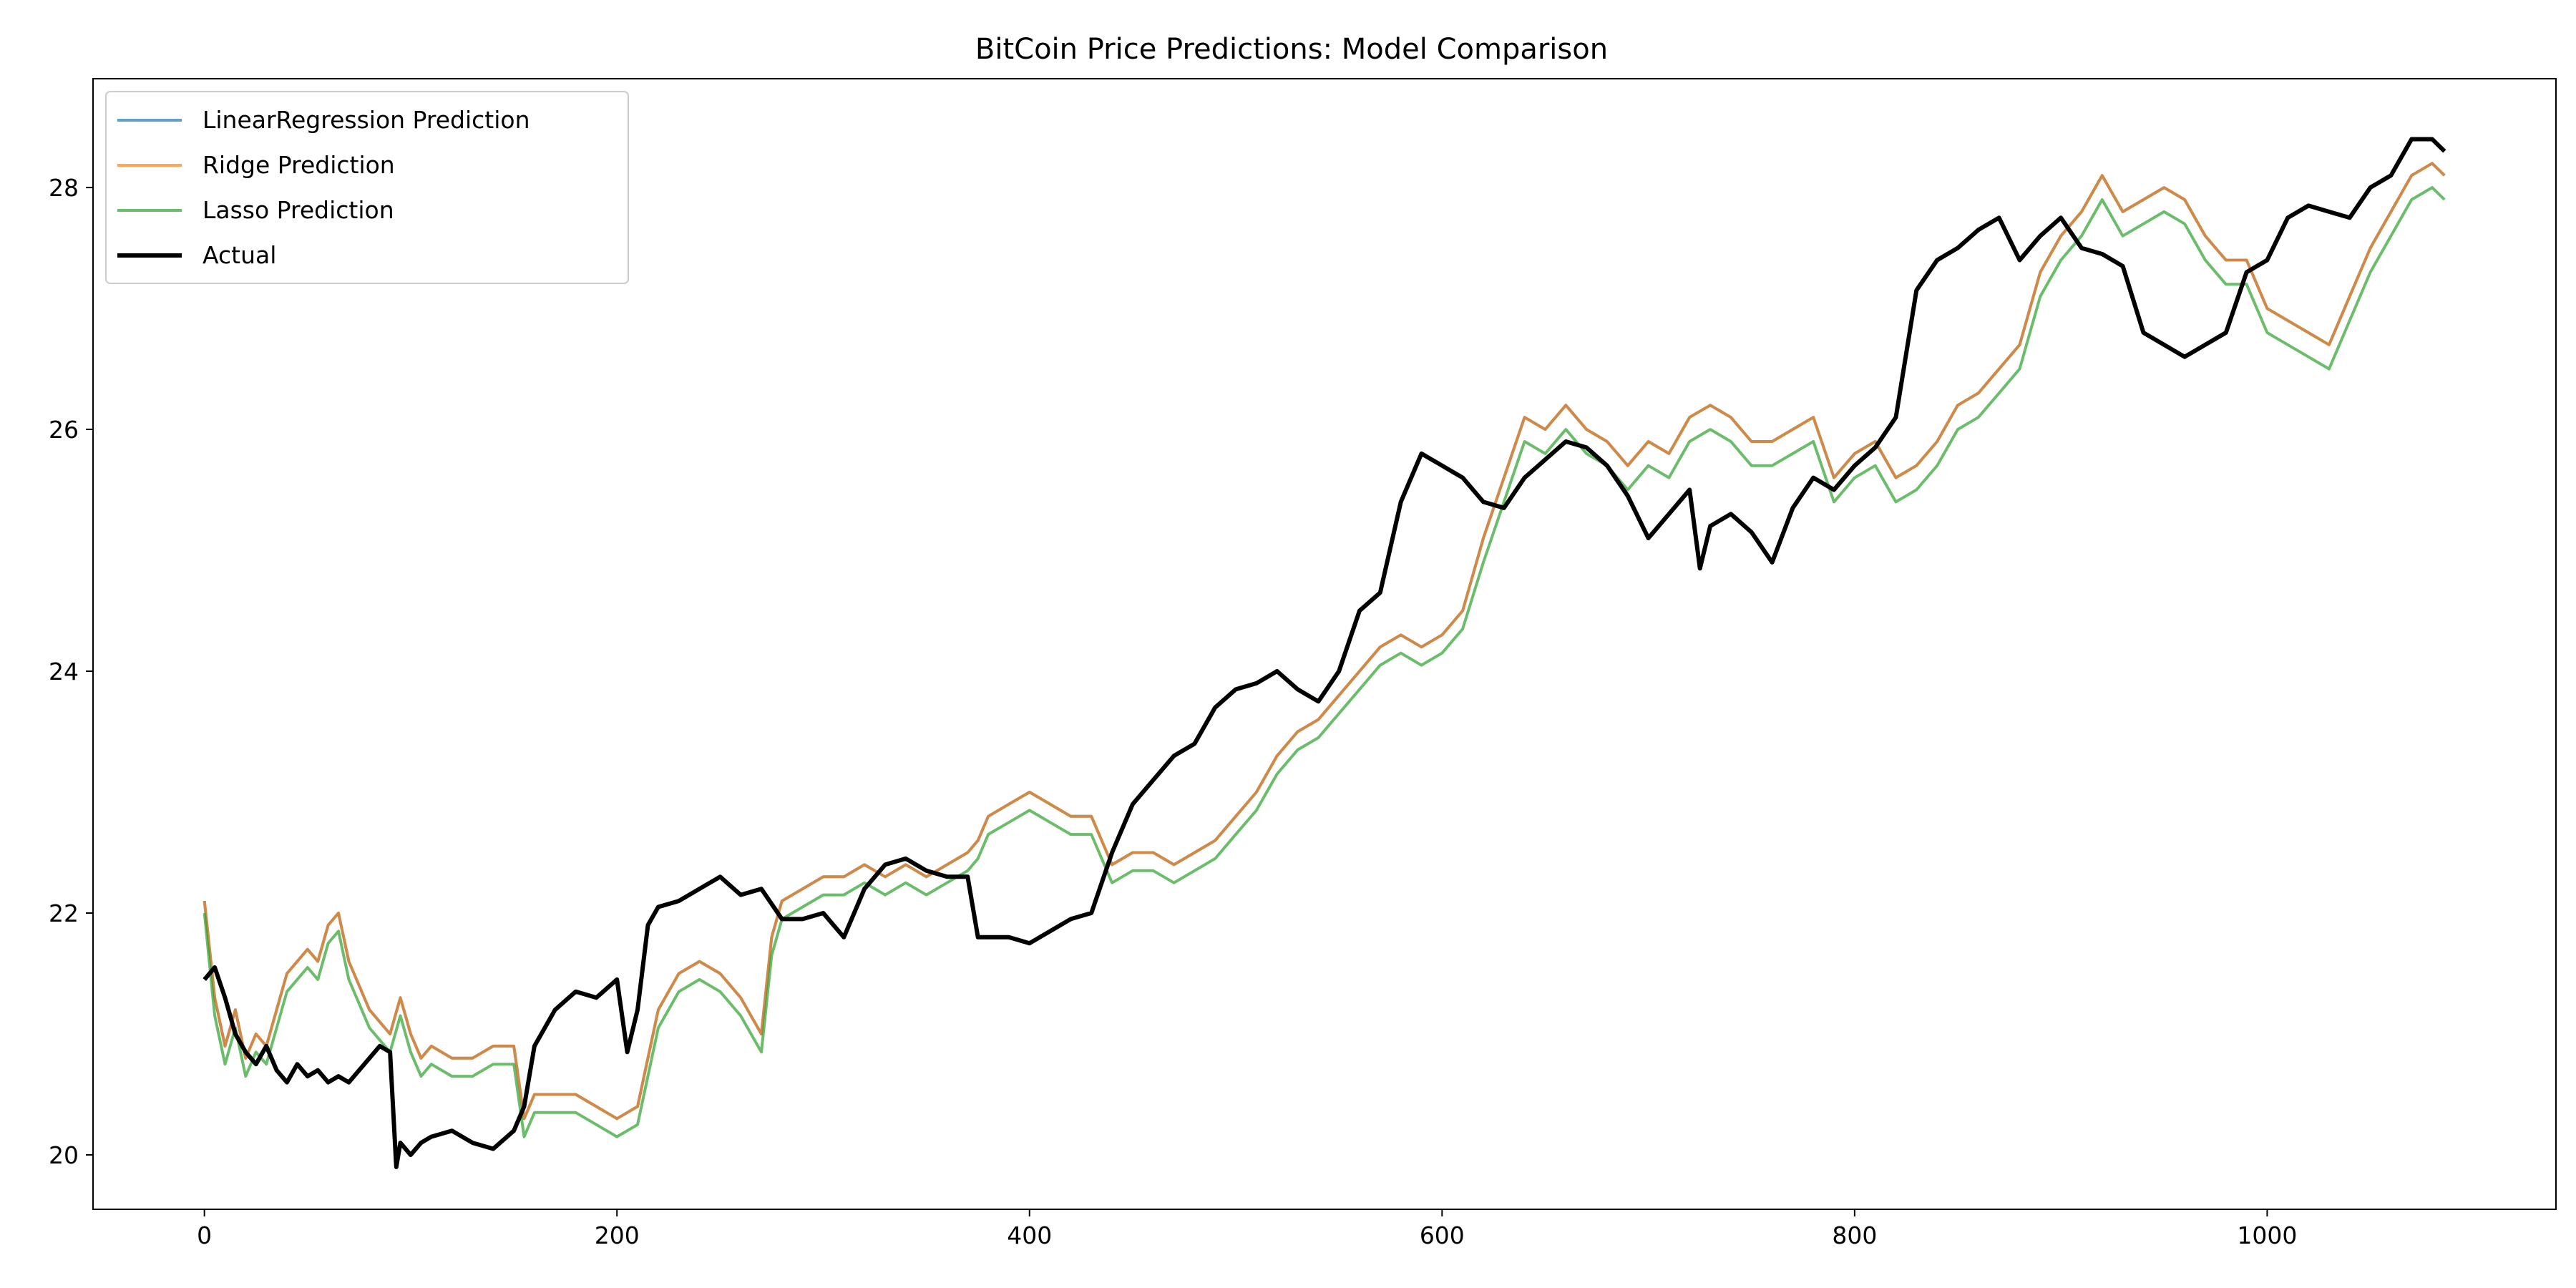 This screenshot has width=2576, height=1288. What do you see at coordinates (1029, 1235) in the screenshot?
I see `x-tick-label: 400` at bounding box center [1029, 1235].